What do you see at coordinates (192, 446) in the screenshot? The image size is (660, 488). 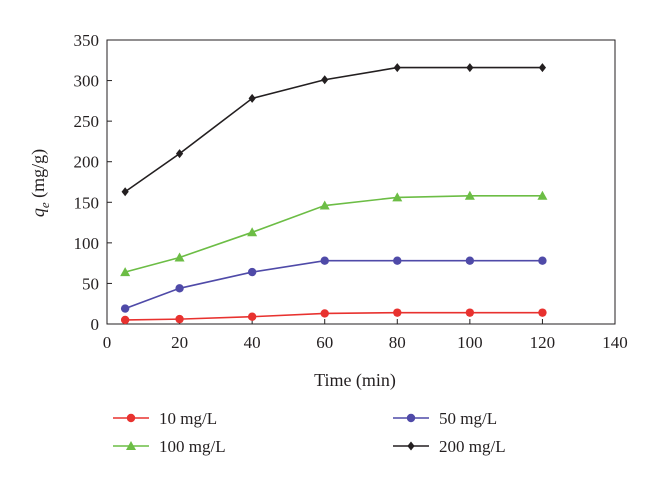 I see `legend-label: 100 mg/L` at bounding box center [192, 446].